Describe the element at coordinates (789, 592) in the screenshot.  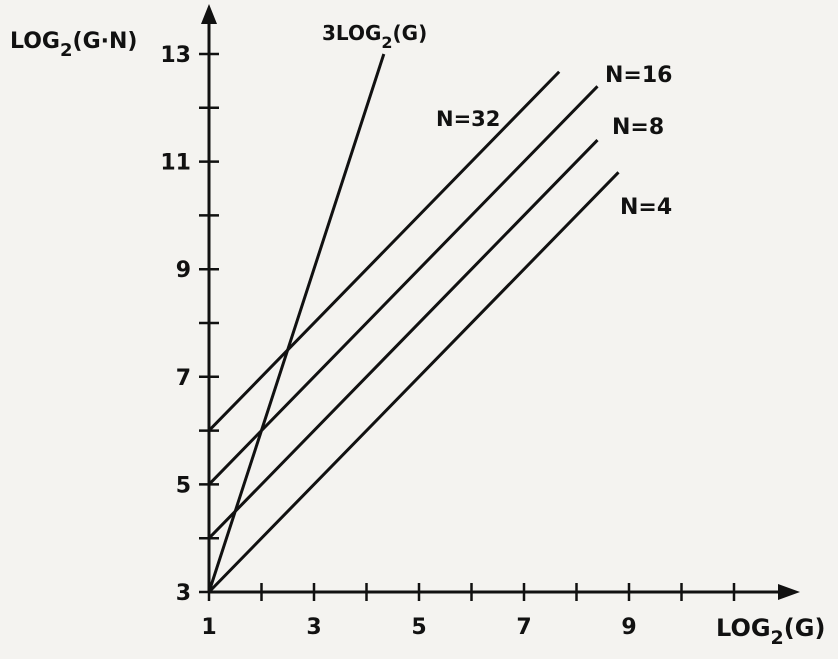
I see `x-axis-arrow-icon` at that location.